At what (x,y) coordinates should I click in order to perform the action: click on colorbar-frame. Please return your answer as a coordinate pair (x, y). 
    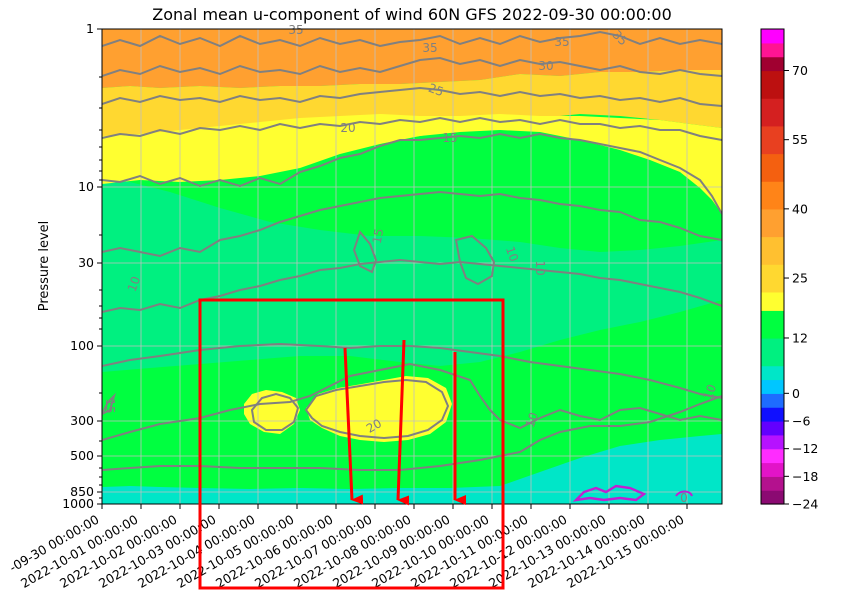
    Looking at the image, I should click on (772, 266).